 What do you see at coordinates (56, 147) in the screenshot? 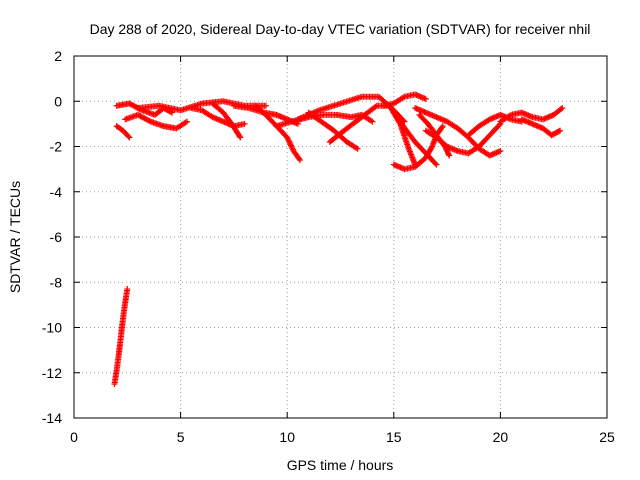
I see `y-tick-label: -2` at bounding box center [56, 147].